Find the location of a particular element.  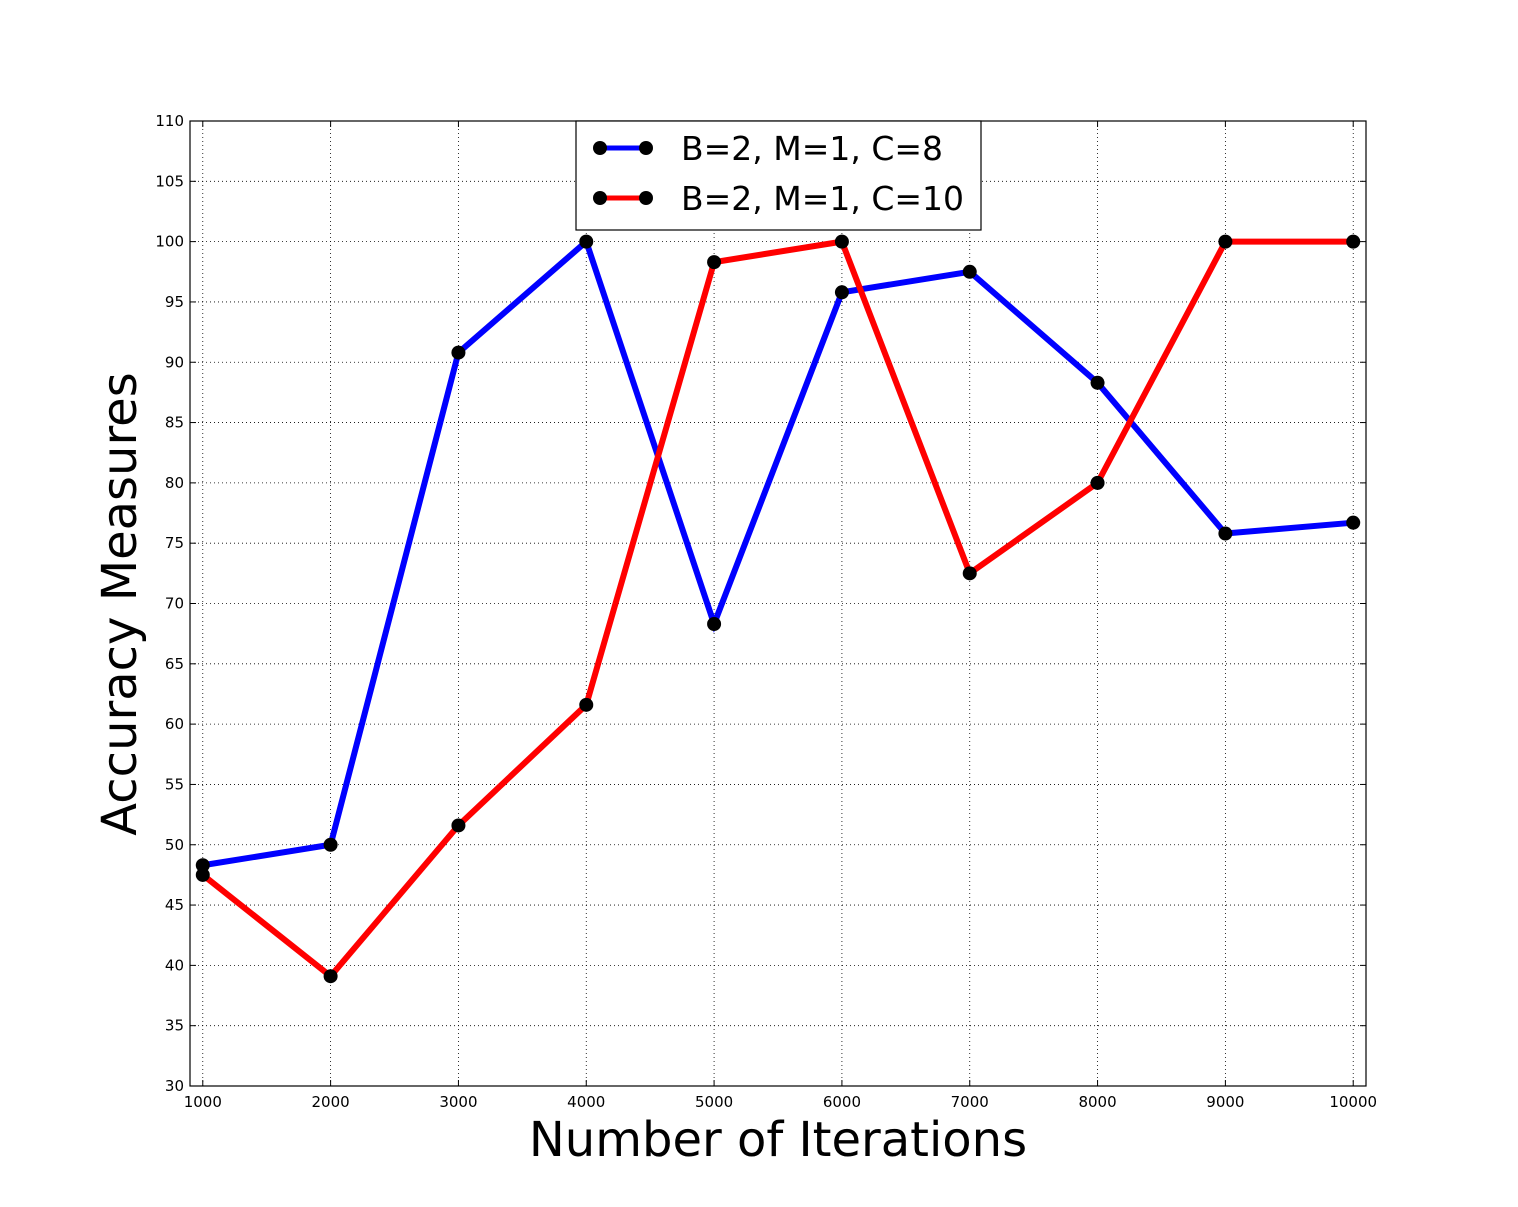

y-tick-label: 40 is located at coordinates (174, 965).